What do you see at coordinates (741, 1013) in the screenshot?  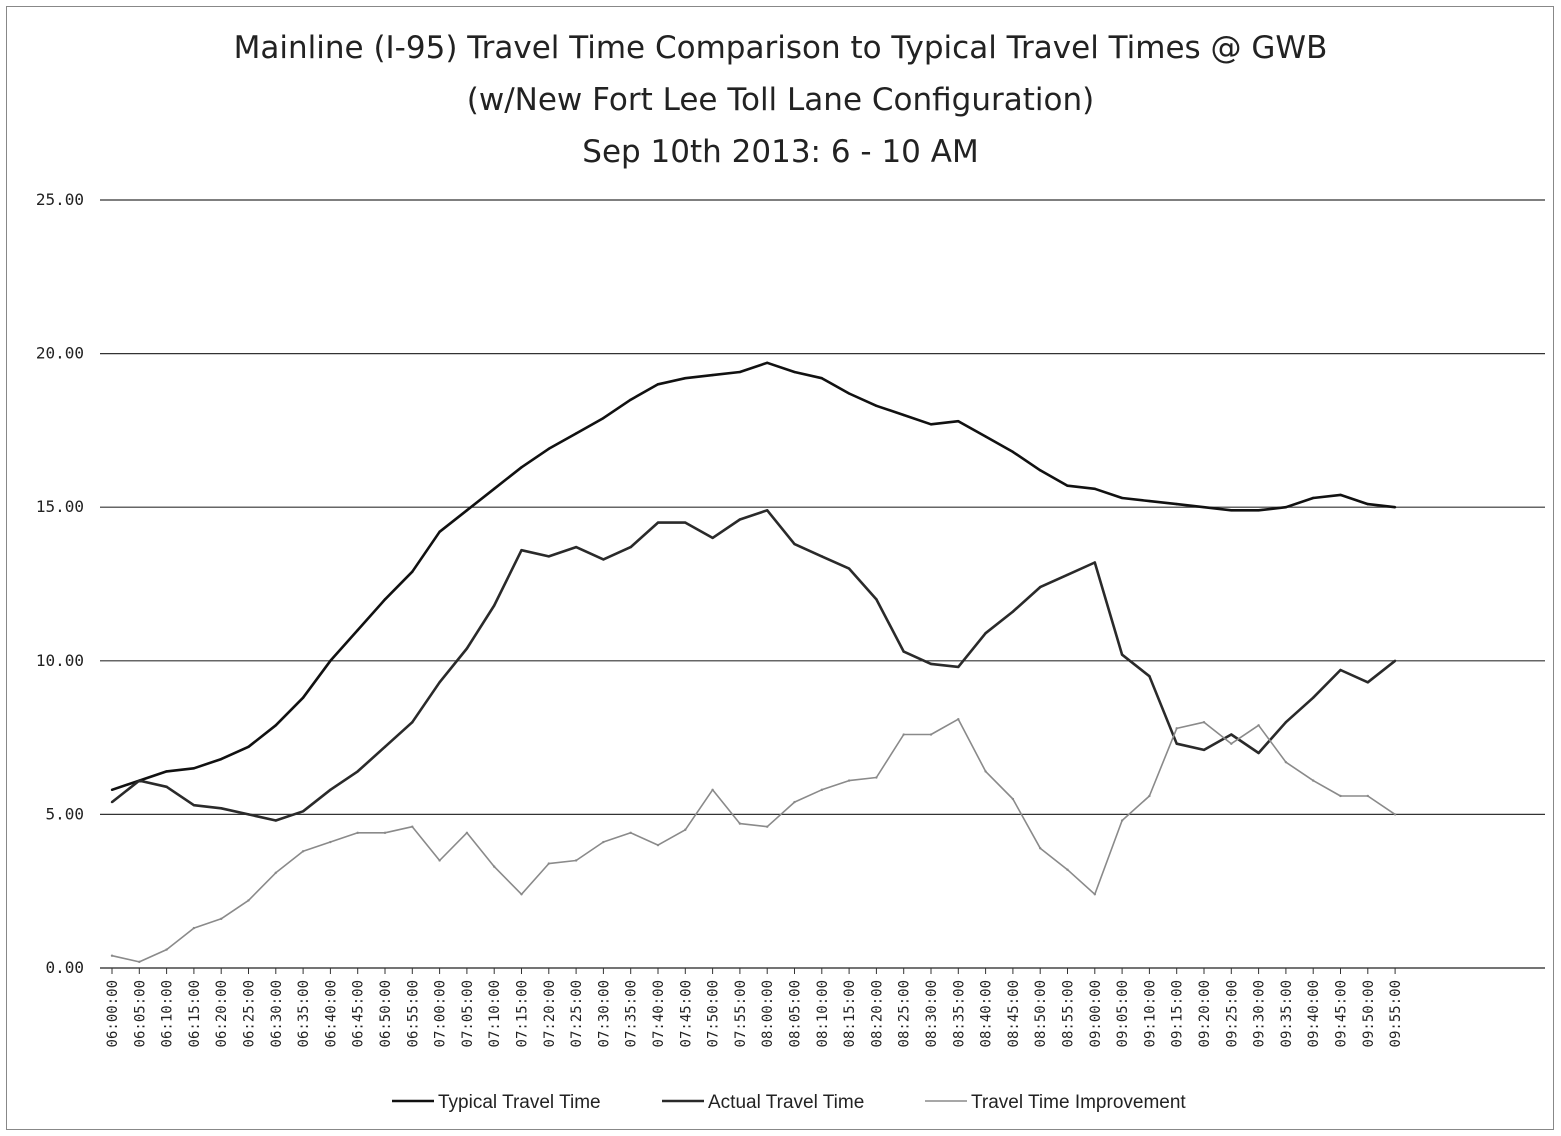 I see `x-tick-label: 07:55:00` at bounding box center [741, 1013].